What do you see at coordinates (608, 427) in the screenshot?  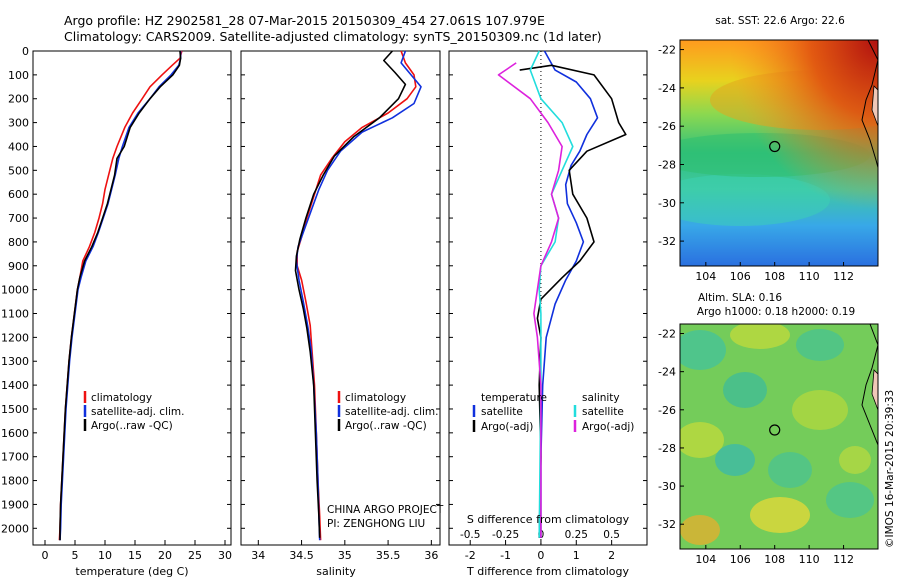 I see `legend-label-s-argo: Argo(-adj)` at bounding box center [608, 427].